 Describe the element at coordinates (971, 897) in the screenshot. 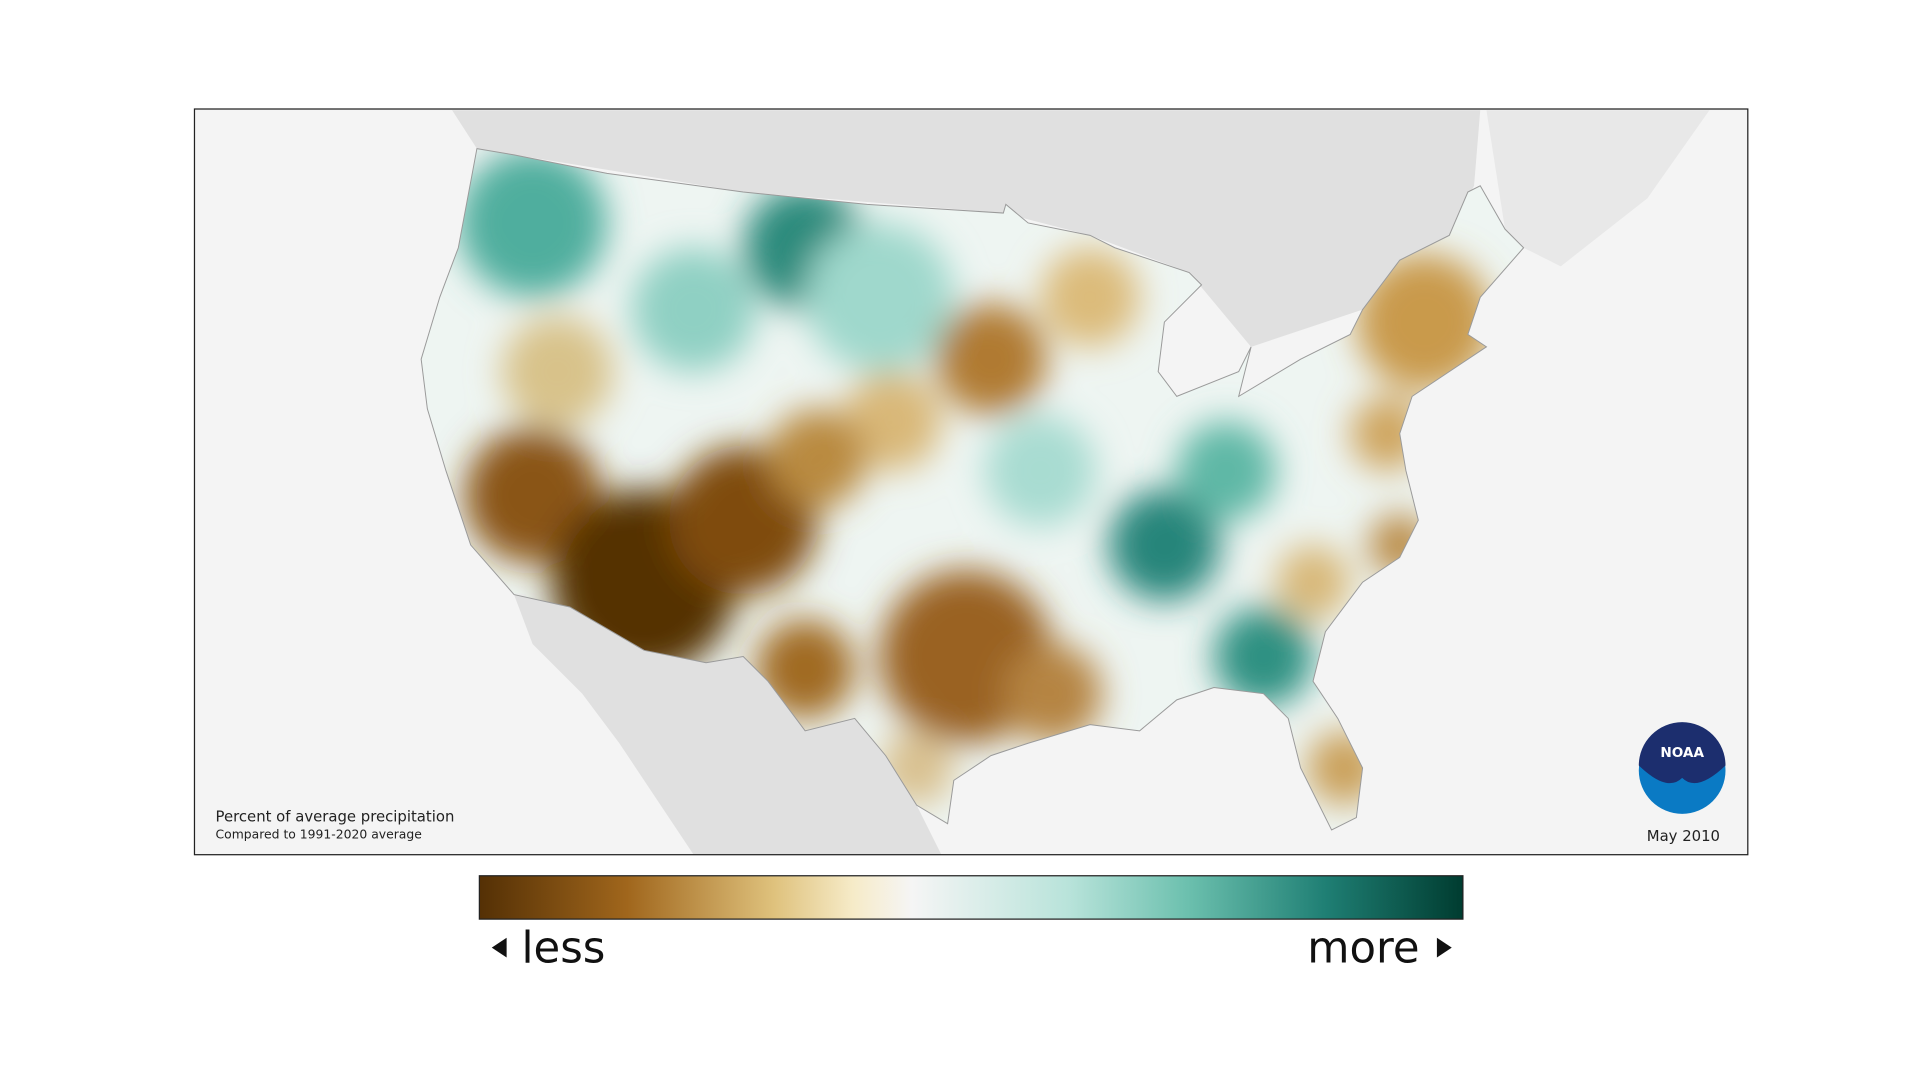

I see `colorbar` at that location.